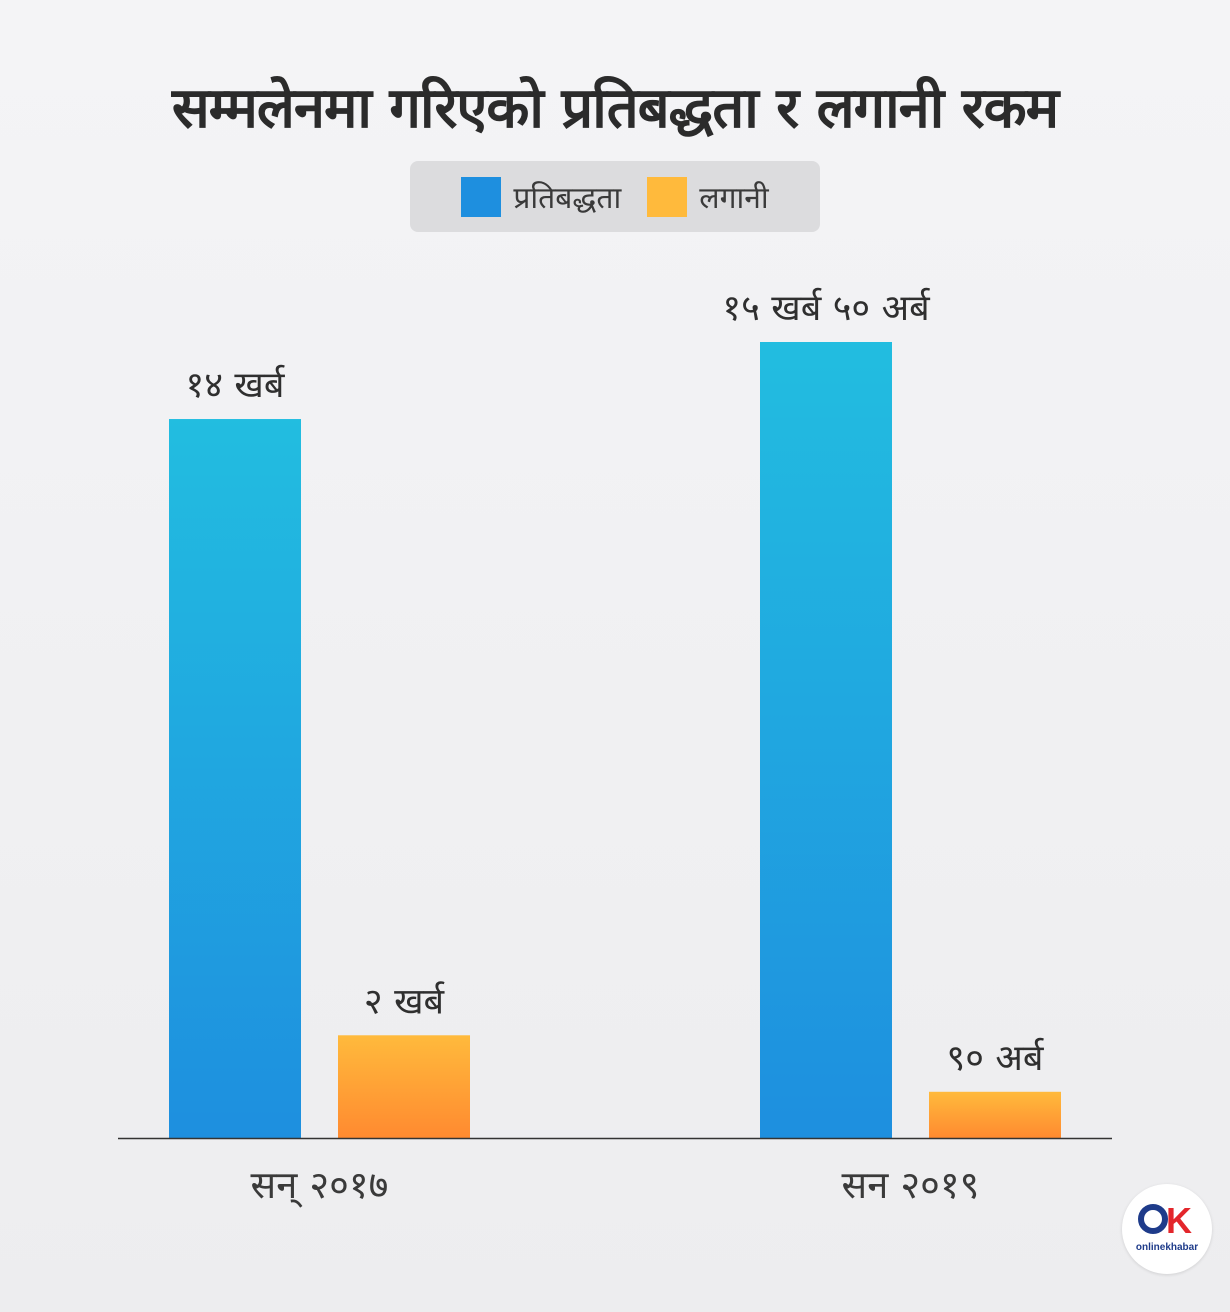 The height and width of the screenshot is (1312, 1230). Describe the element at coordinates (481, 196) in the screenshot. I see `legend-swatch-commitment` at that location.